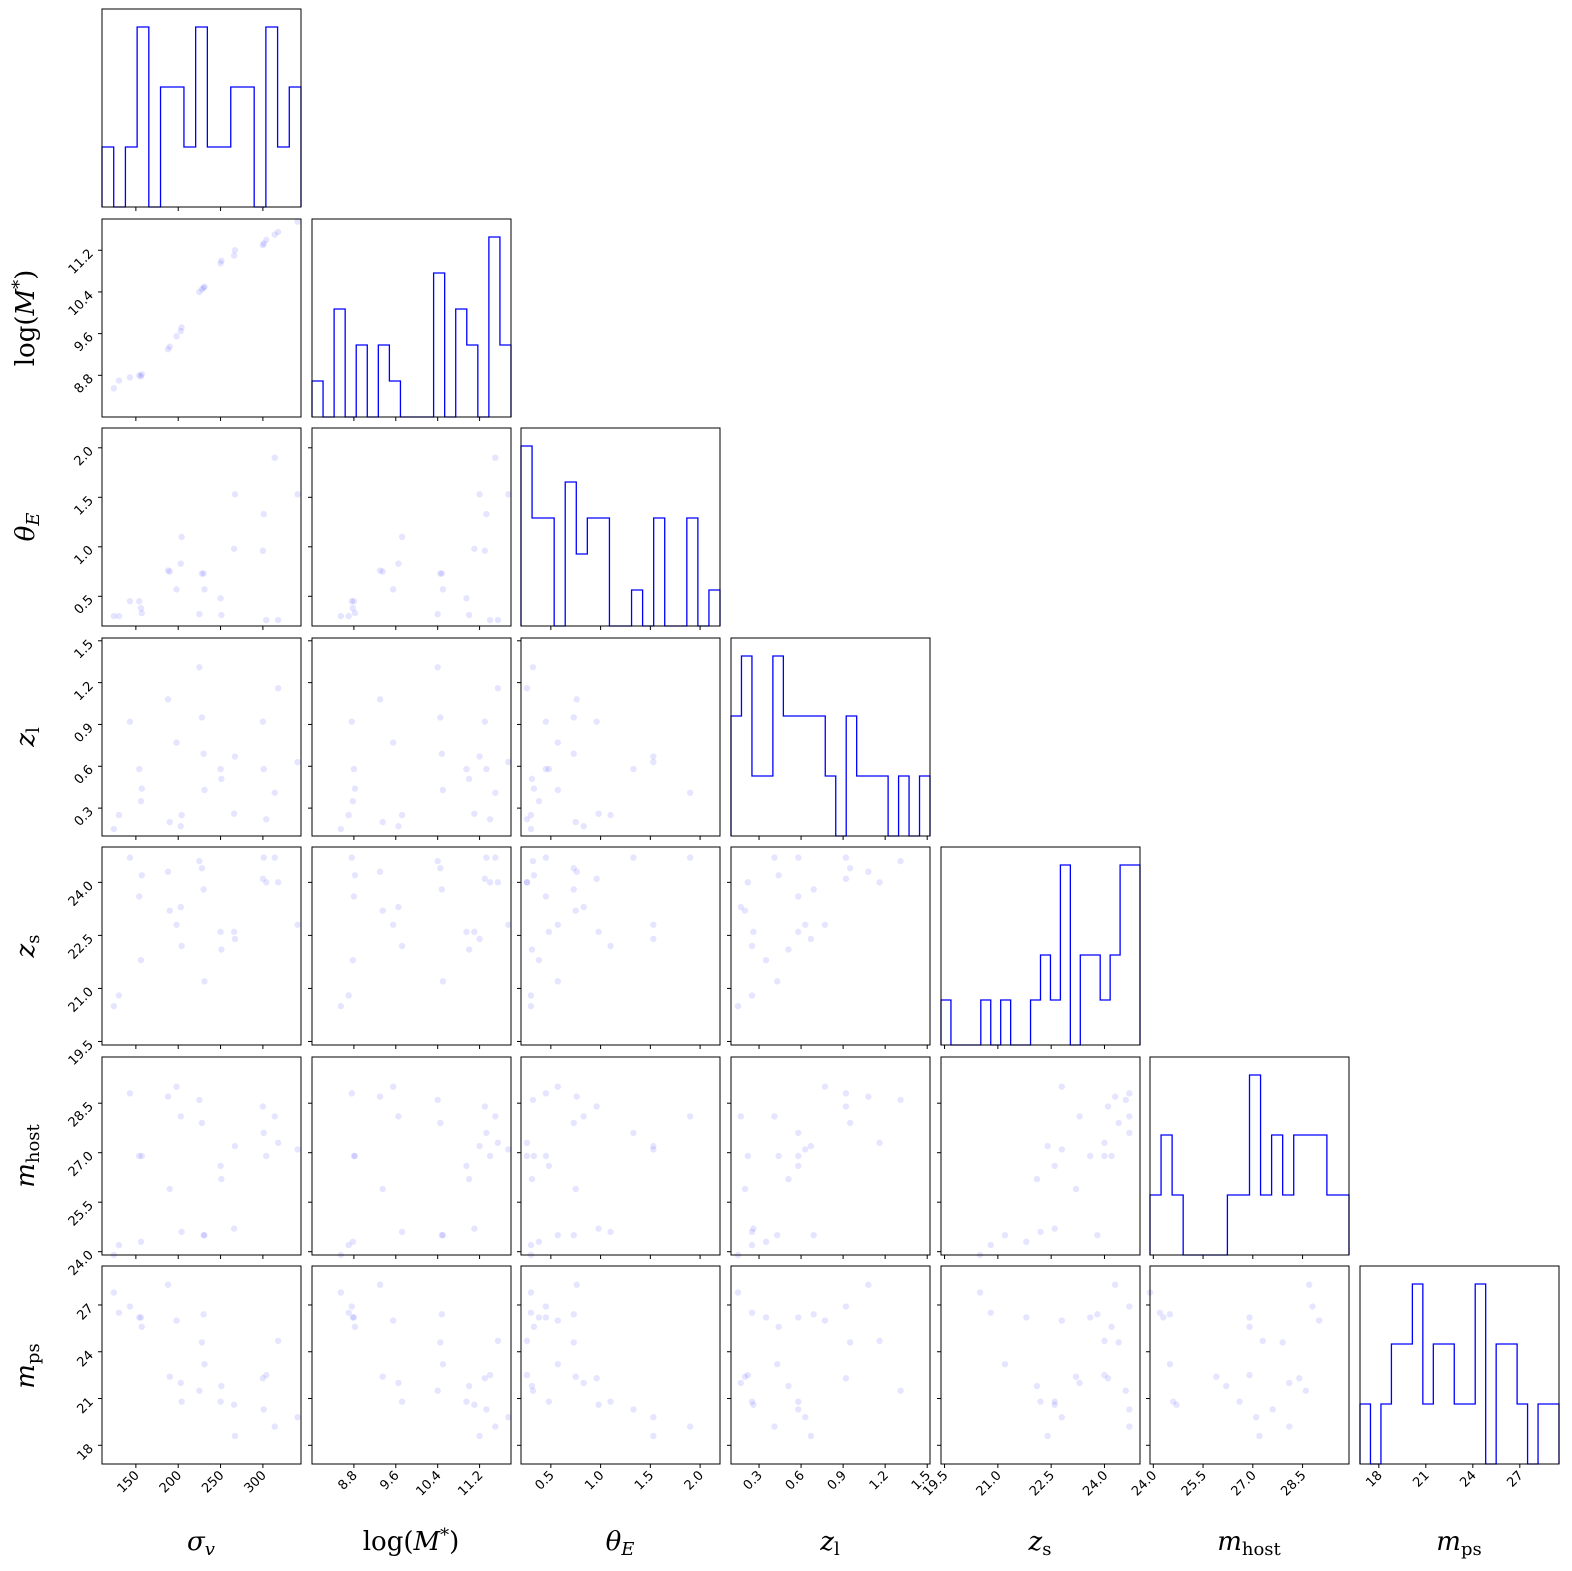 The image size is (1572, 1571). What do you see at coordinates (129, 1482) in the screenshot?
I see `x-tick-label: 150` at bounding box center [129, 1482].